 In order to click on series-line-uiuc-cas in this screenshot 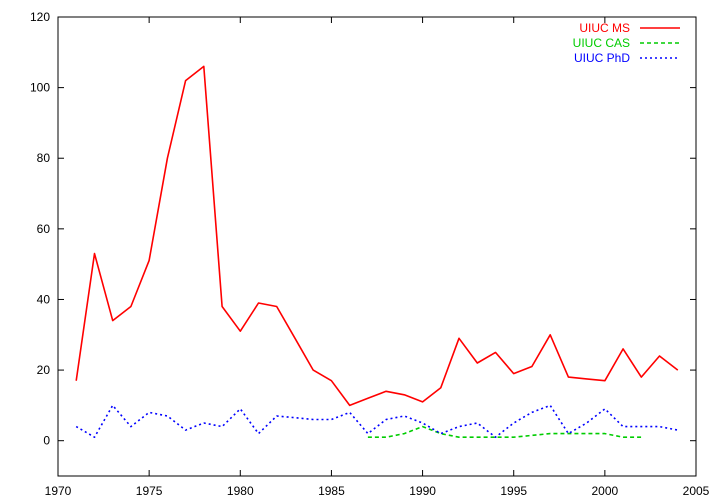, I will do `click(504, 432)`.